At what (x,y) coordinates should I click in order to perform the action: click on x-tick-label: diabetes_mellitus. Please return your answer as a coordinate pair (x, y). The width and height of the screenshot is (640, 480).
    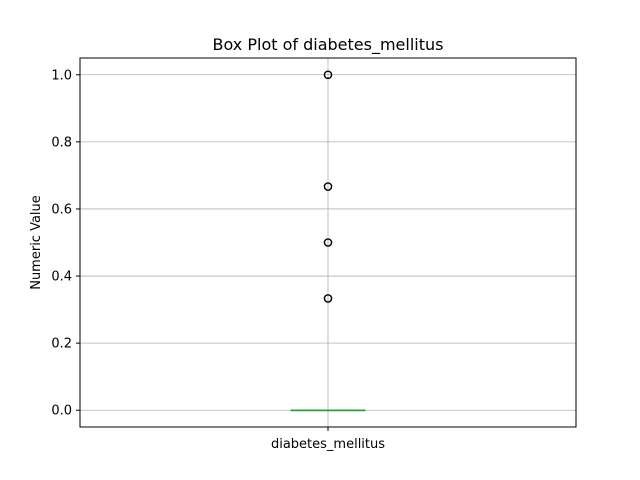
    Looking at the image, I should click on (328, 444).